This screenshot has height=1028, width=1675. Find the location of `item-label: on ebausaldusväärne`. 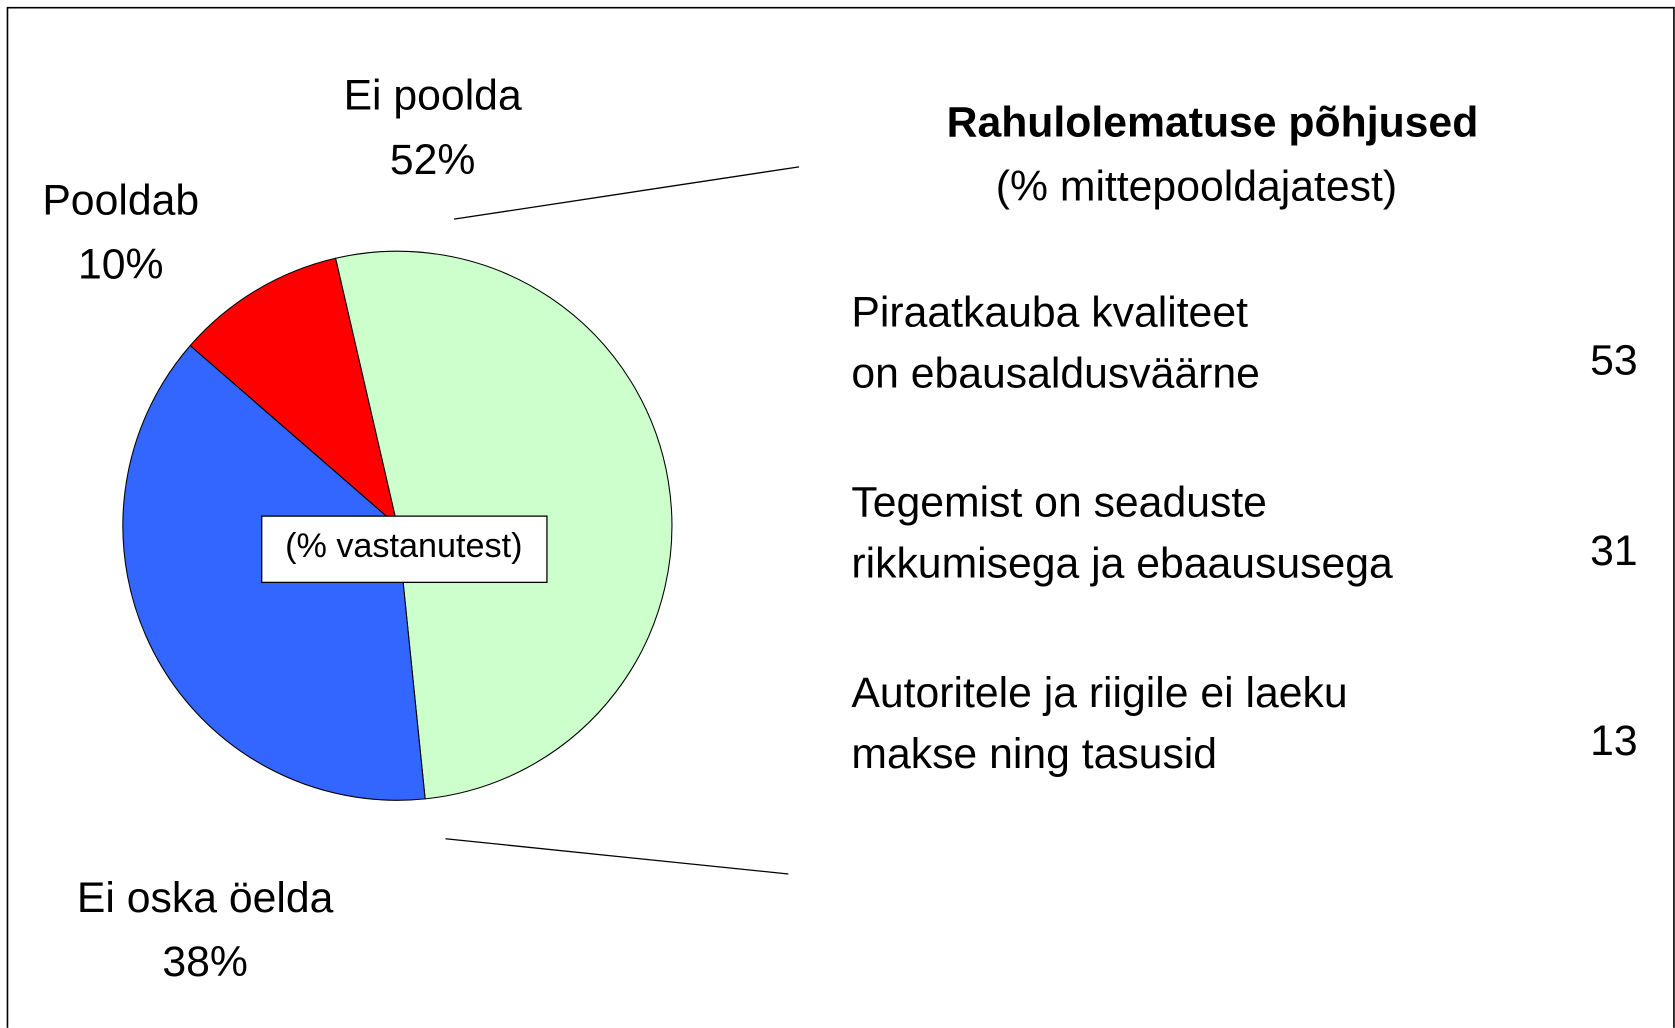

item-label: on ebausaldusväärne is located at coordinates (1055, 373).